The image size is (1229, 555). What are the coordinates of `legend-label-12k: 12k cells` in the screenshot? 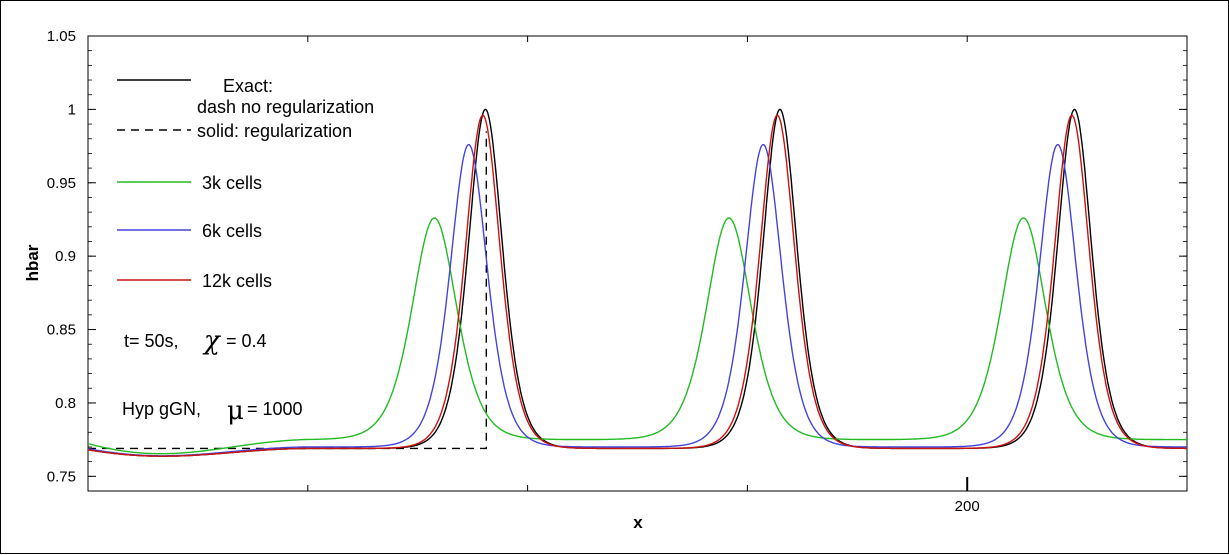 It's located at (237, 281).